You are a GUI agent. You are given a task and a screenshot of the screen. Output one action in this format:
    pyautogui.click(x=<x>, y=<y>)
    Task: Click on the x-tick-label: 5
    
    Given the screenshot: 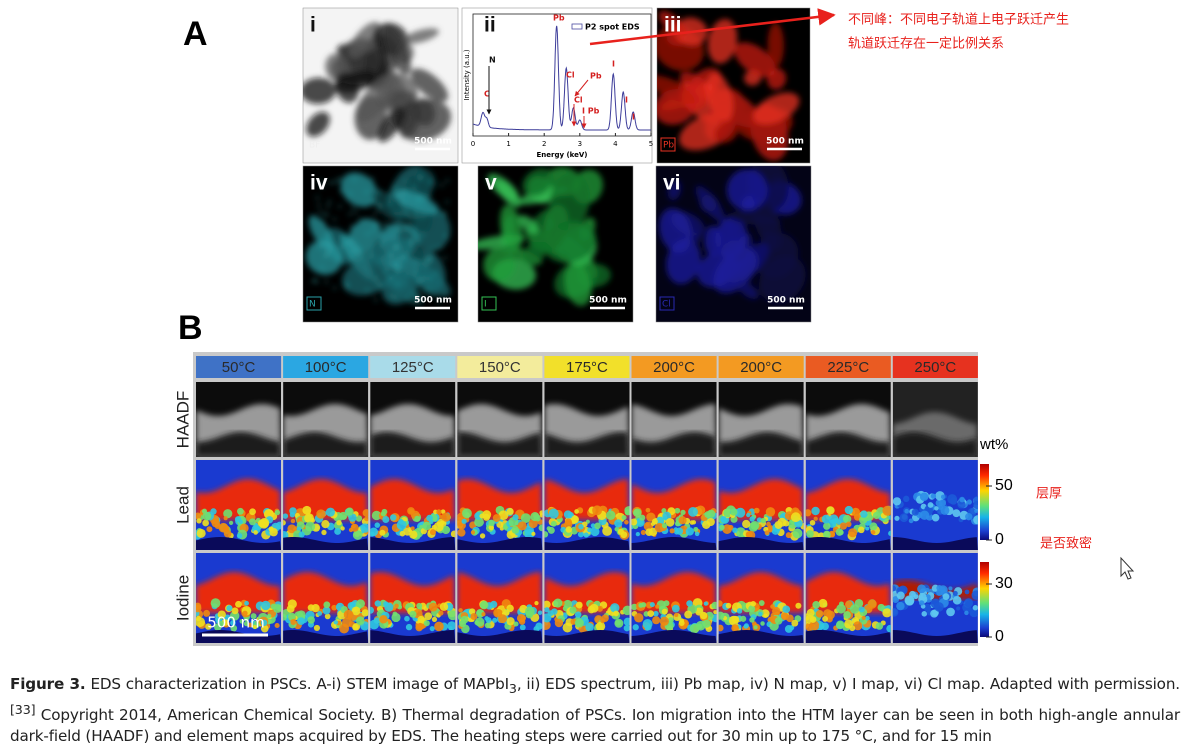 What is the action you would take?
    pyautogui.click(x=651, y=144)
    